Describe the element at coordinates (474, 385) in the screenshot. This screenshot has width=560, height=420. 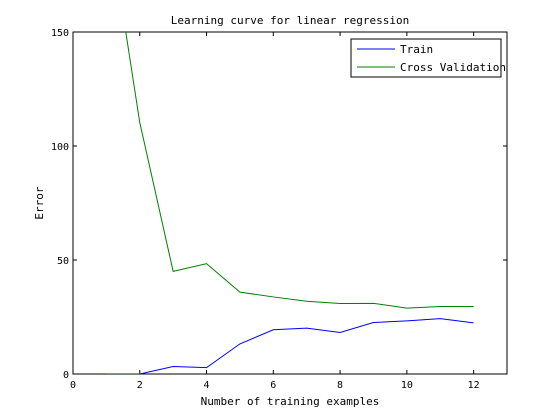
I see `x-tick-label: 12` at that location.